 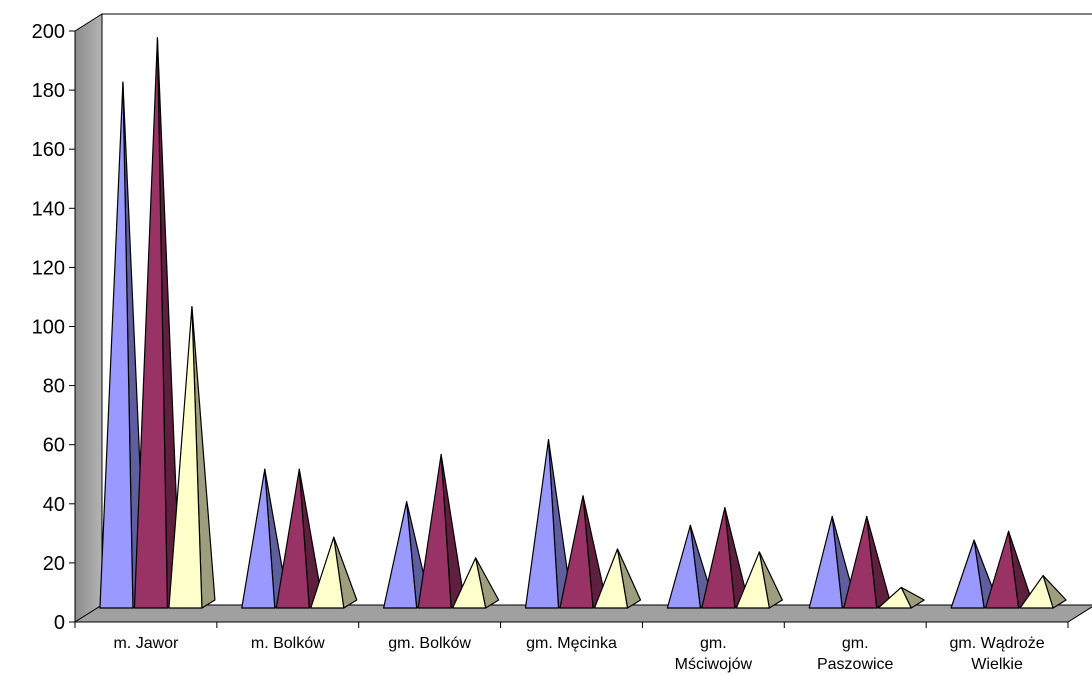 I want to click on y-tick-label: 80, so click(x=54, y=387).